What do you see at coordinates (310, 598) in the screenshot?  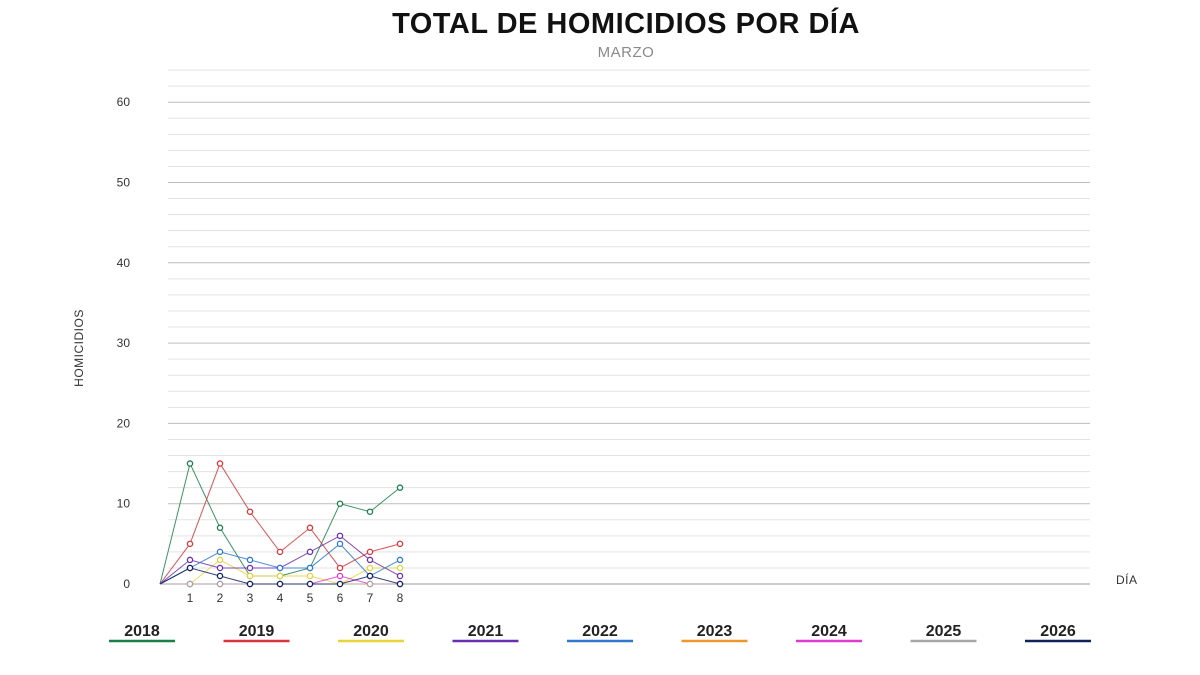 I see `x-tick-label: 5` at bounding box center [310, 598].